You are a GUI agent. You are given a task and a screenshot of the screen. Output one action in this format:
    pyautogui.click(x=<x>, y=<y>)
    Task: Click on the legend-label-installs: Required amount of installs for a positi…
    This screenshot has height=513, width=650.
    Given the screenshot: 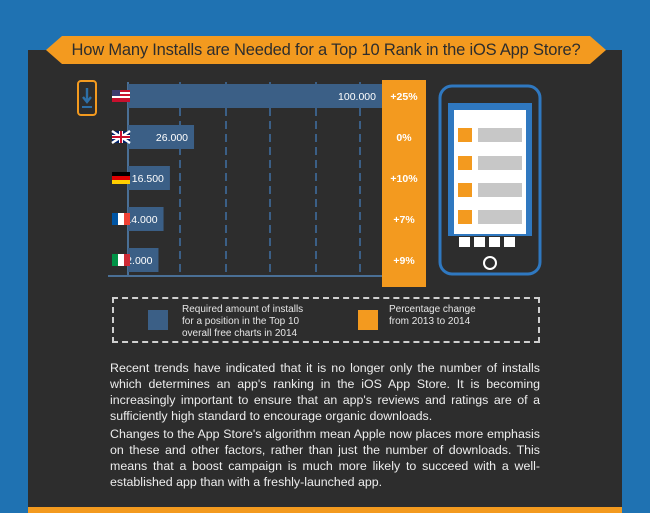 What is the action you would take?
    pyautogui.click(x=243, y=321)
    